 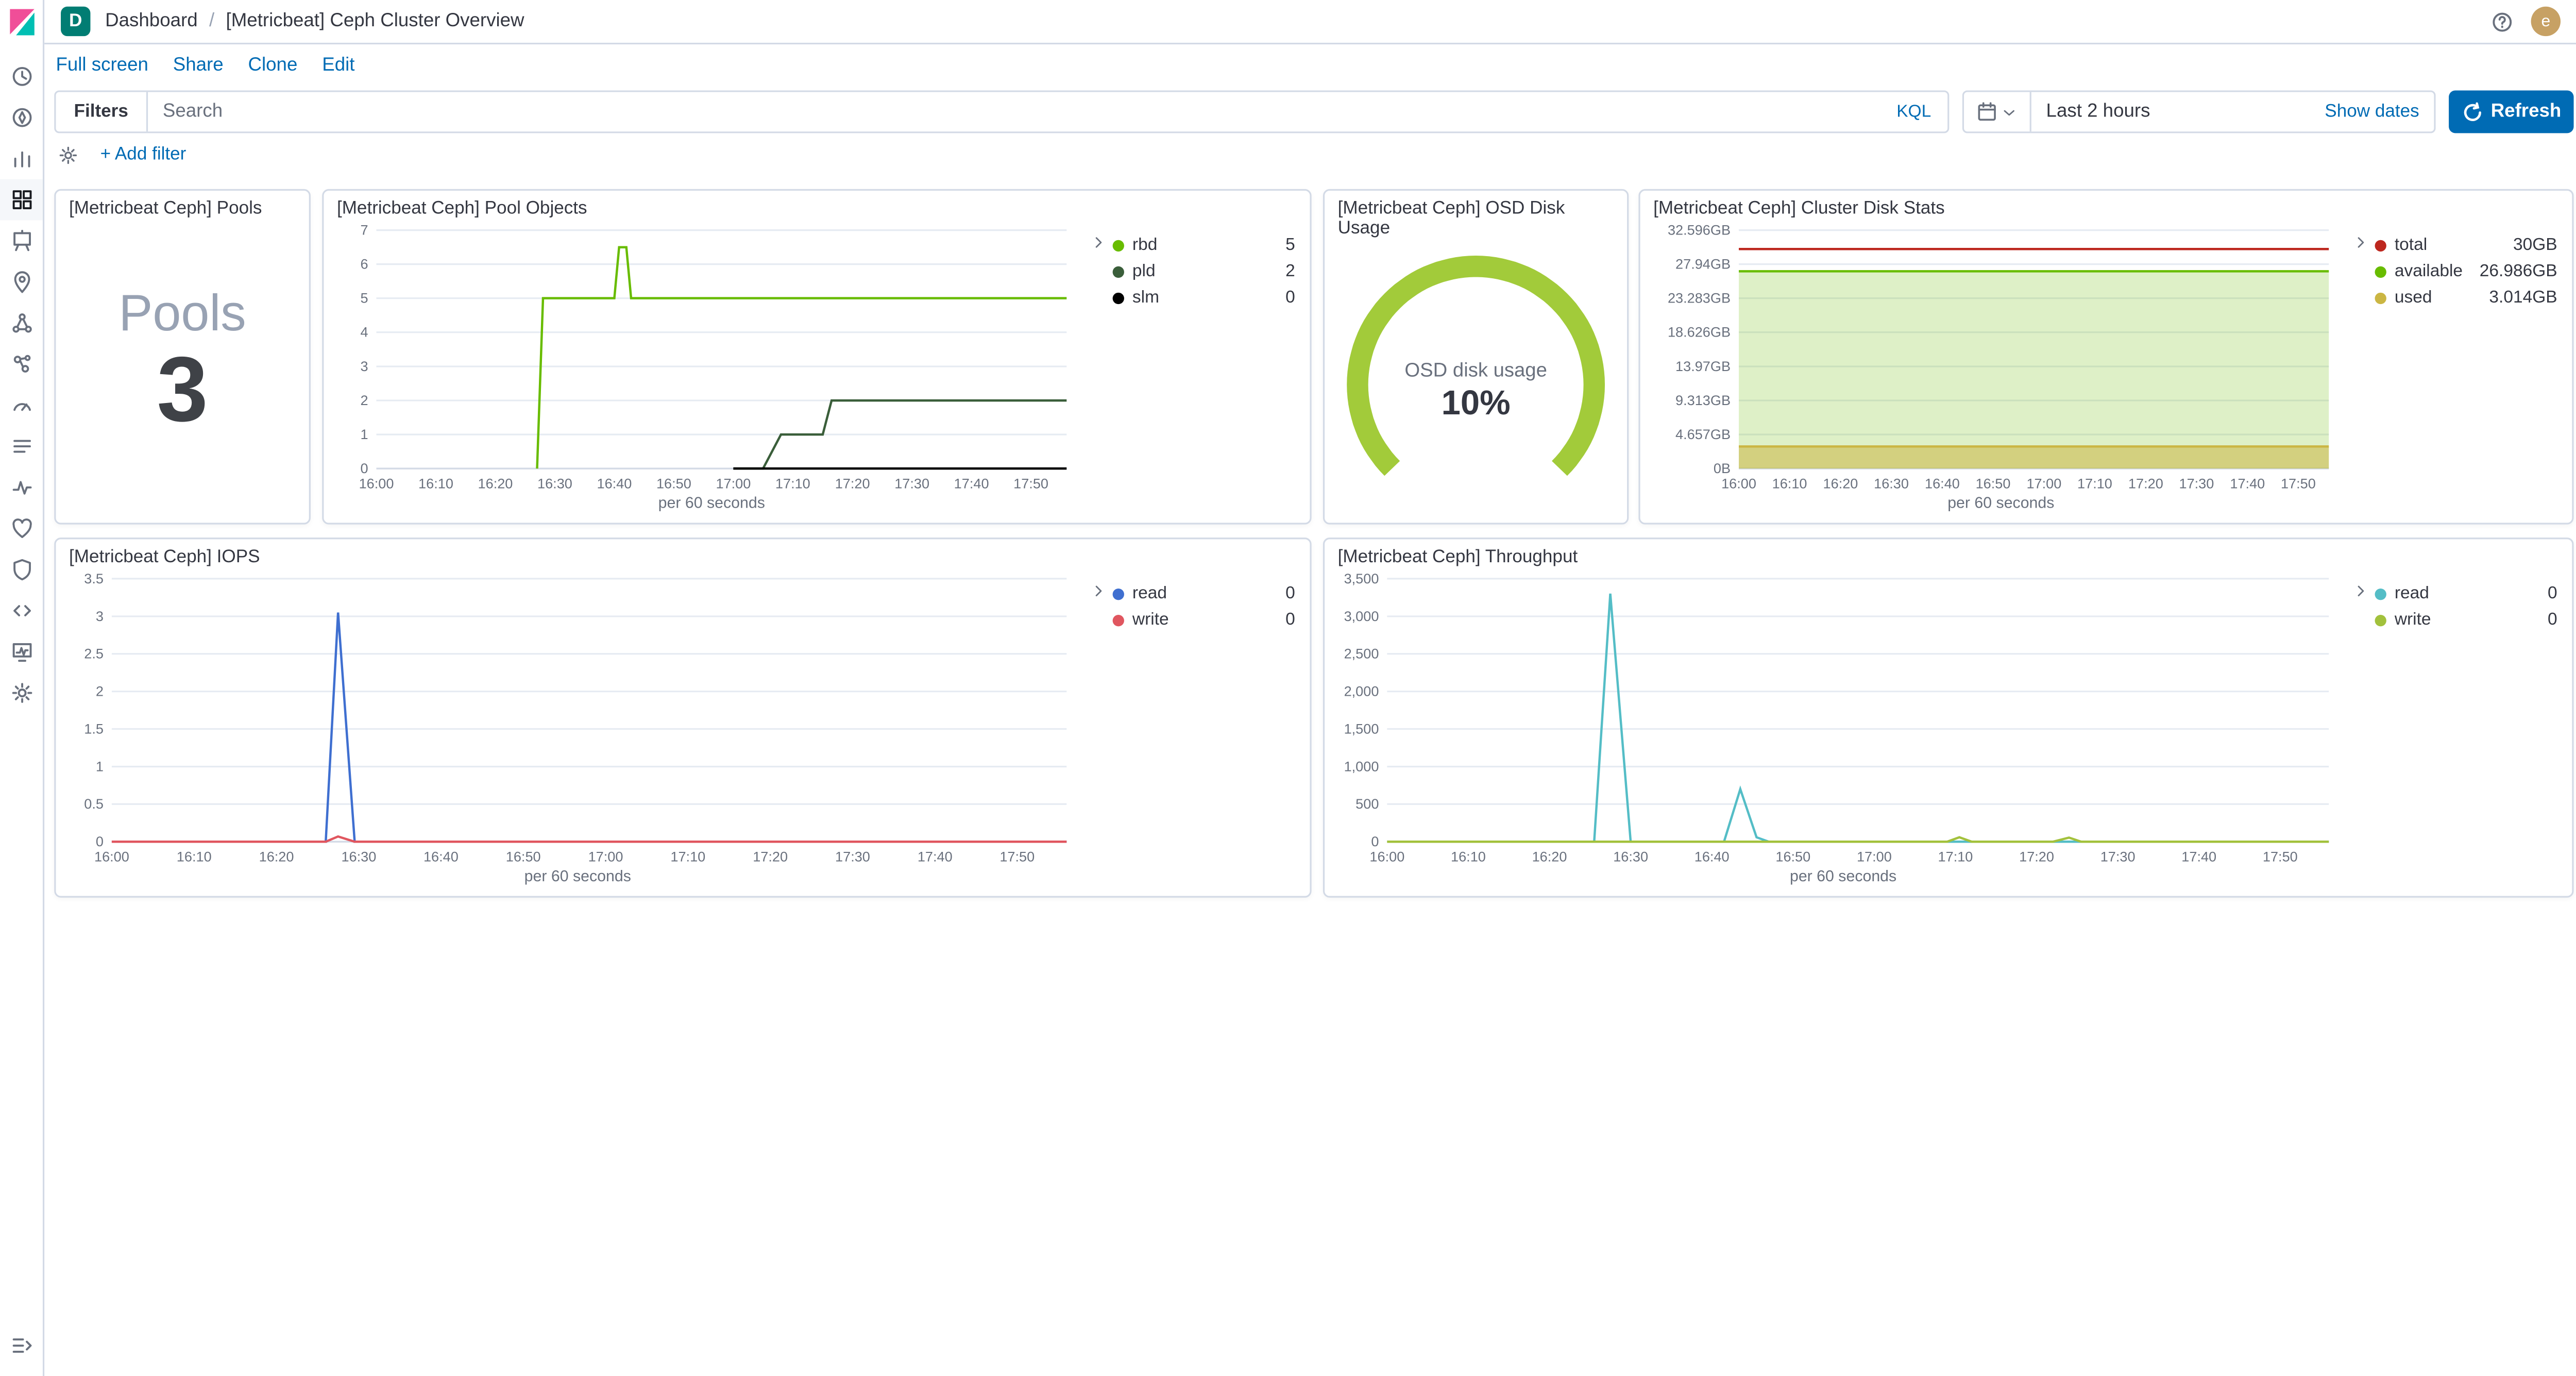 What do you see at coordinates (101, 112) in the screenshot?
I see `filters-button: Filters` at bounding box center [101, 112].